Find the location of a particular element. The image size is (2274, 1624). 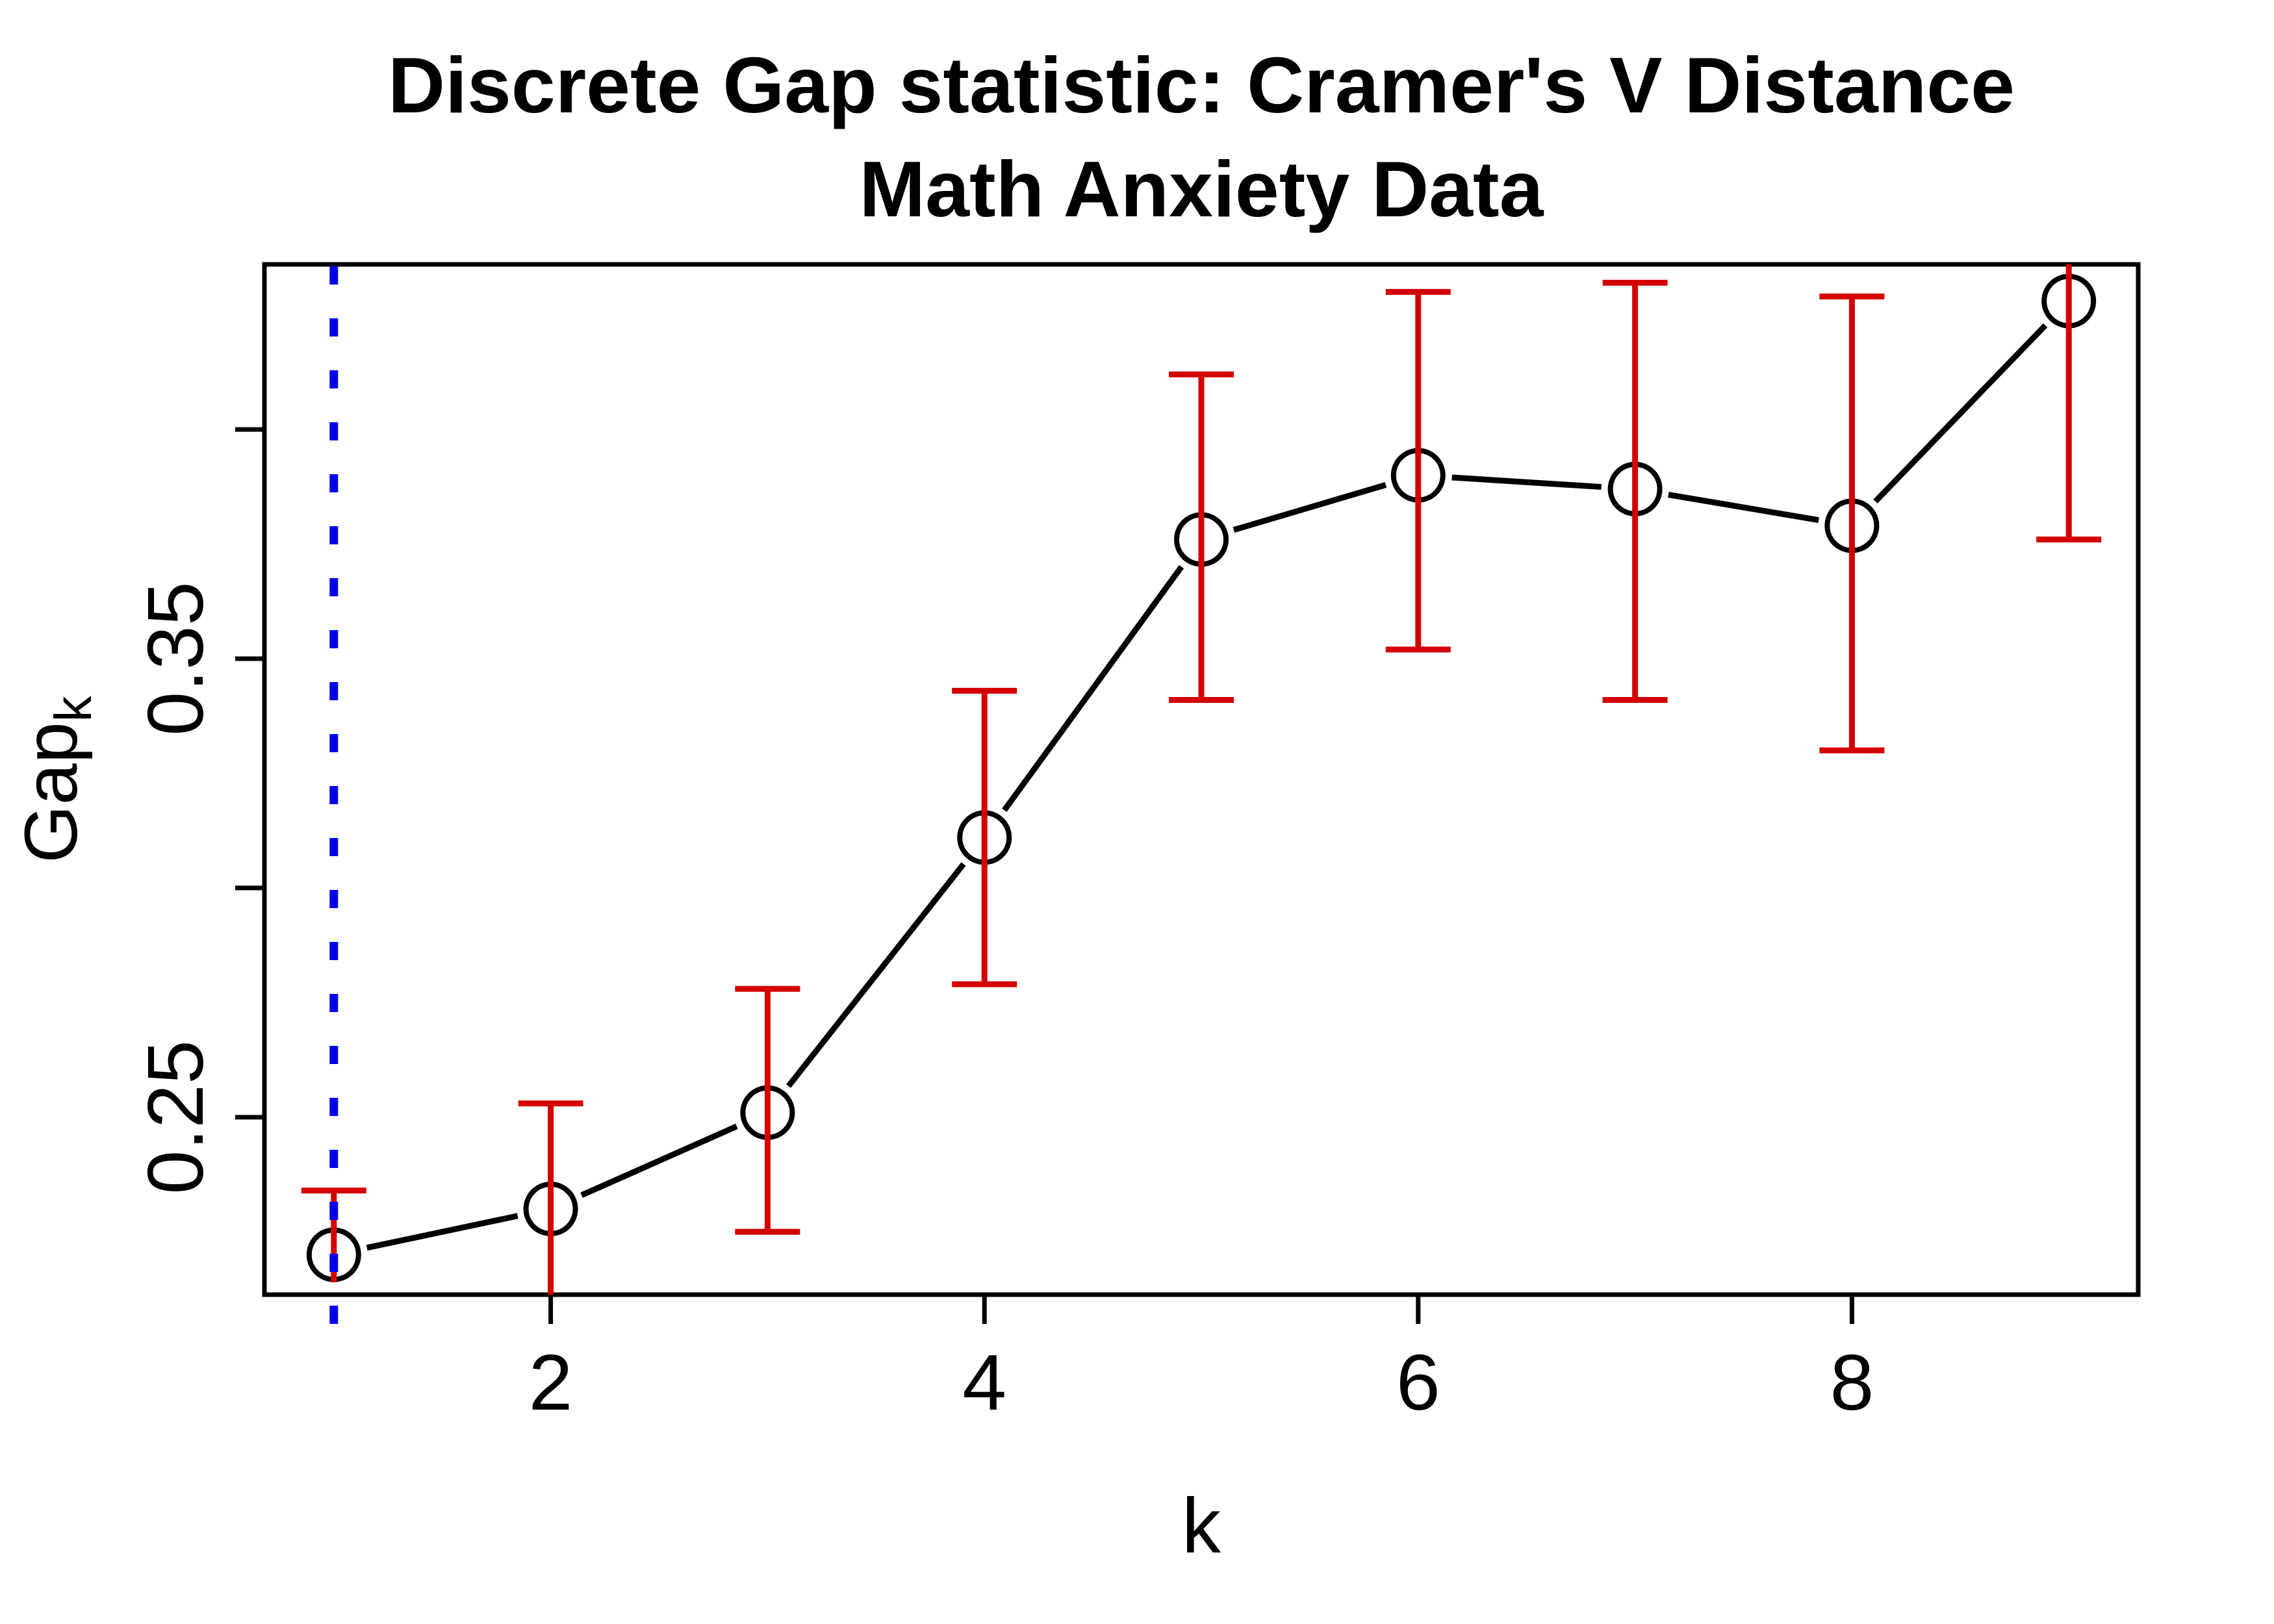

x-tick-label-4: 4 is located at coordinates (984, 1382).